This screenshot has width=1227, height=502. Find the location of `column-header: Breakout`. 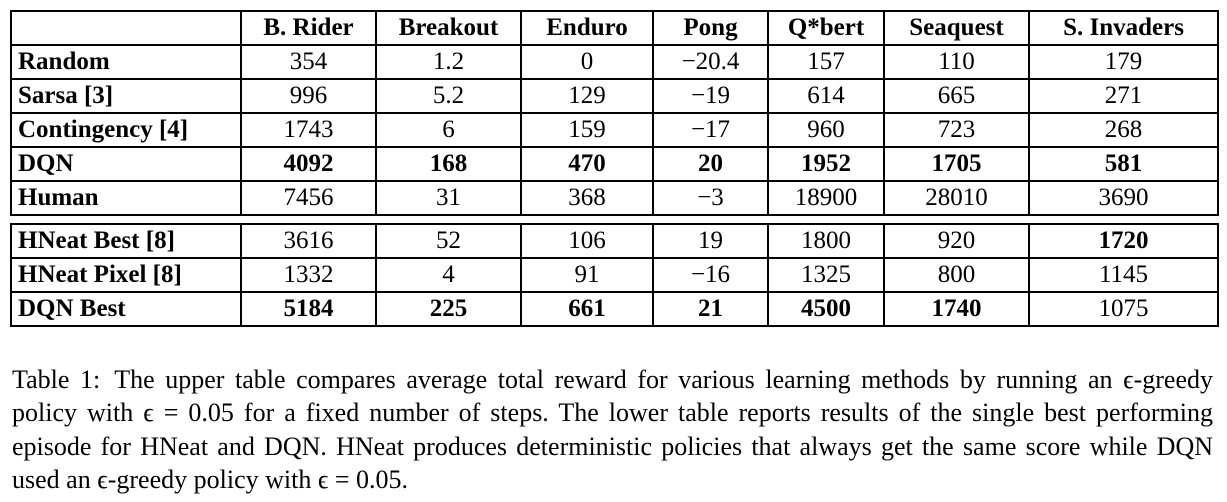

column-header: Breakout is located at coordinates (448, 28).